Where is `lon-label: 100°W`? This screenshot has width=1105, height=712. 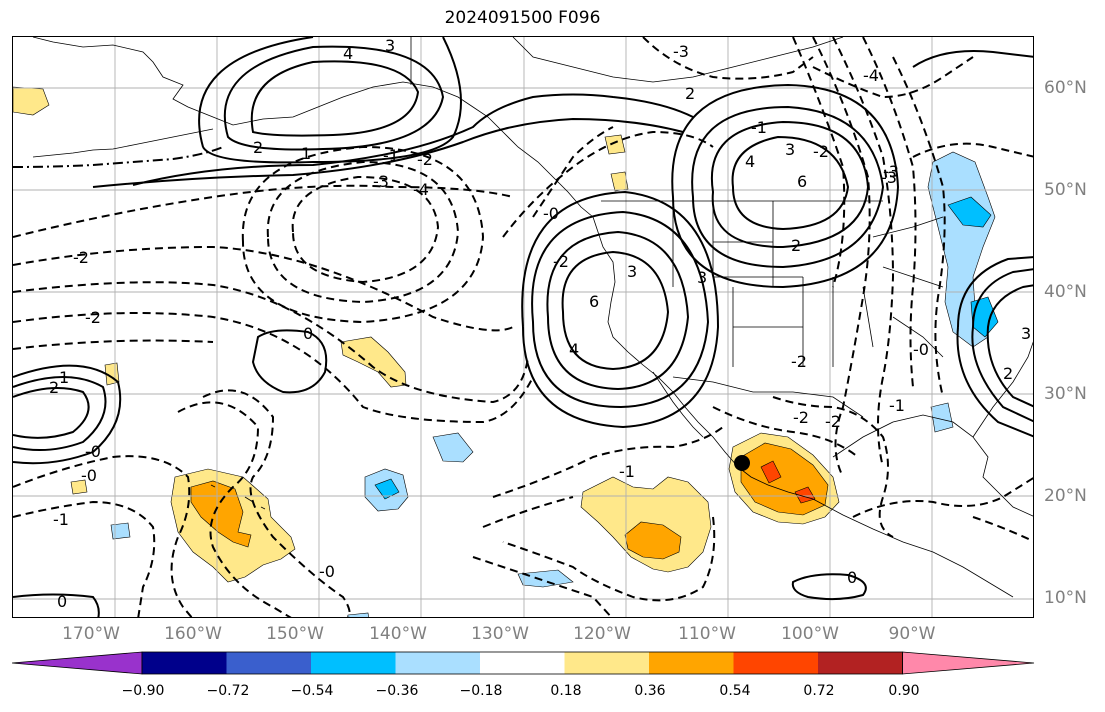 lon-label: 100°W is located at coordinates (810, 634).